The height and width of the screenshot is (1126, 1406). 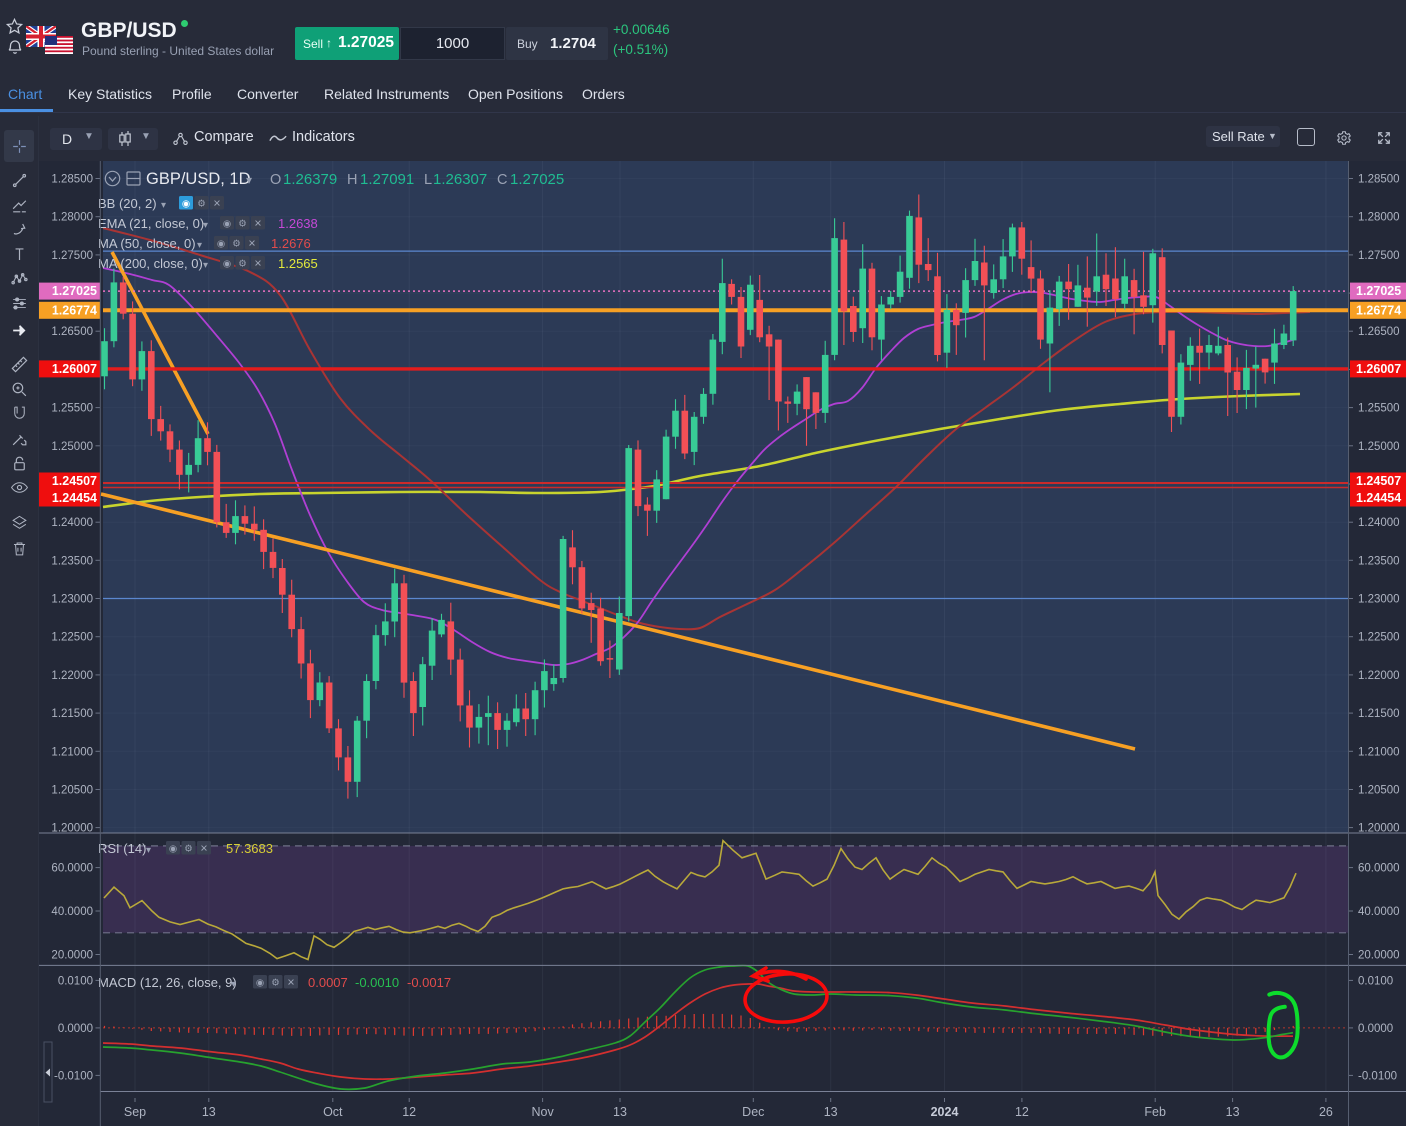 I want to click on svg-text: 1.26379, so click(x=310, y=179).